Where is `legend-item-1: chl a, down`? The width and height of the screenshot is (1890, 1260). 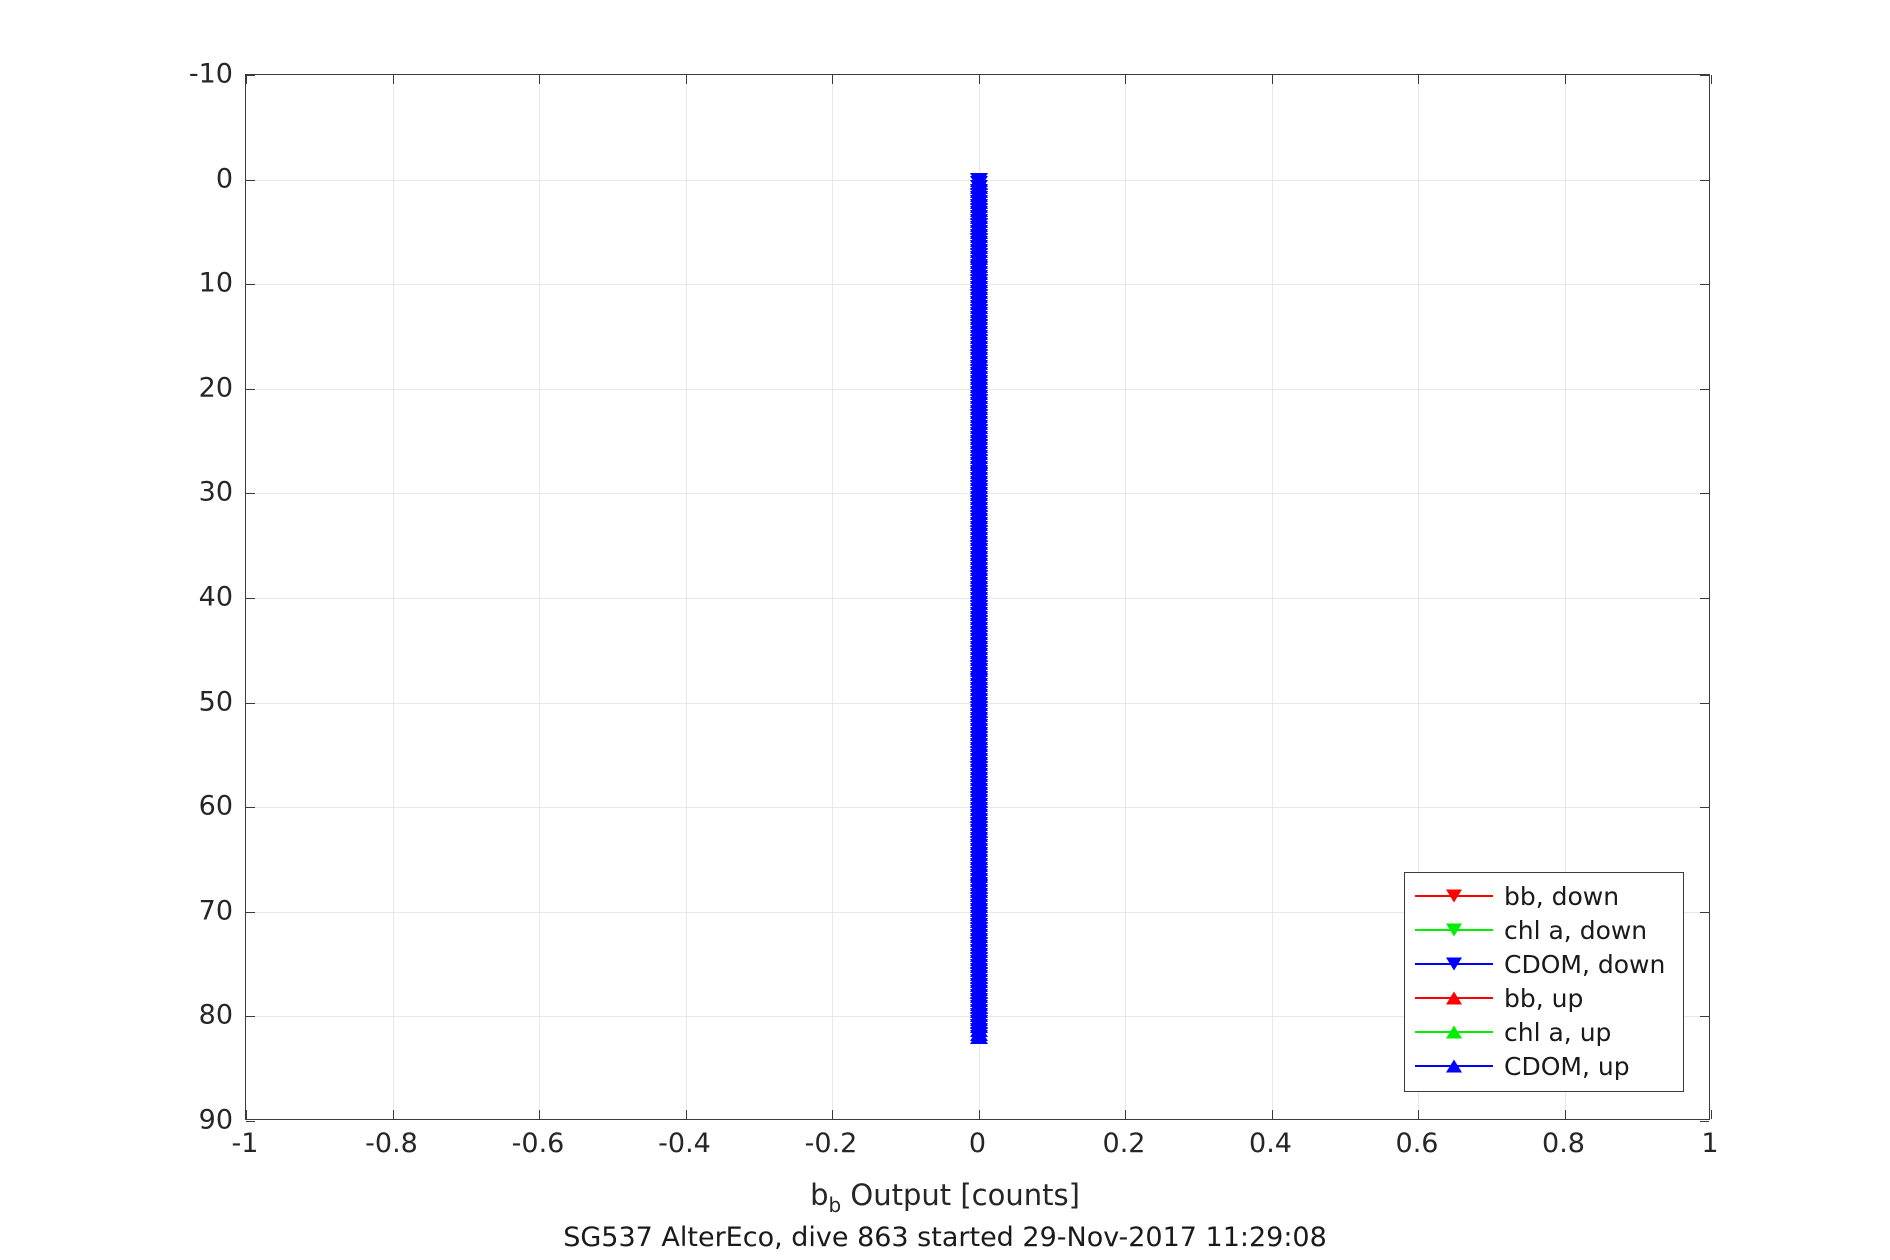
legend-item-1: chl a, down is located at coordinates (1544, 930).